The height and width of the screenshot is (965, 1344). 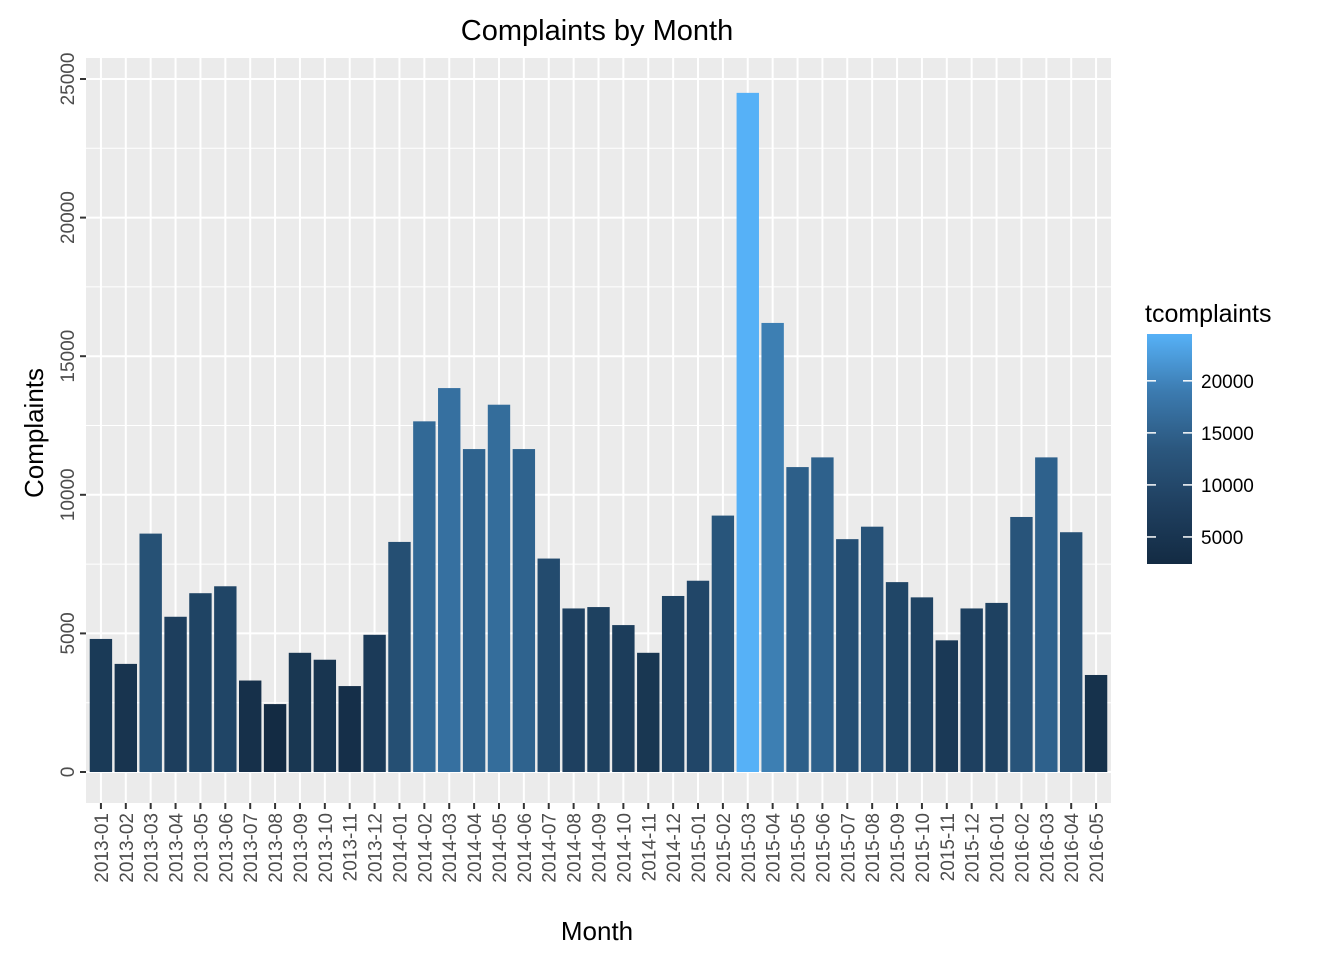 I want to click on x-tick-label: 2016-05, so click(x=1097, y=848).